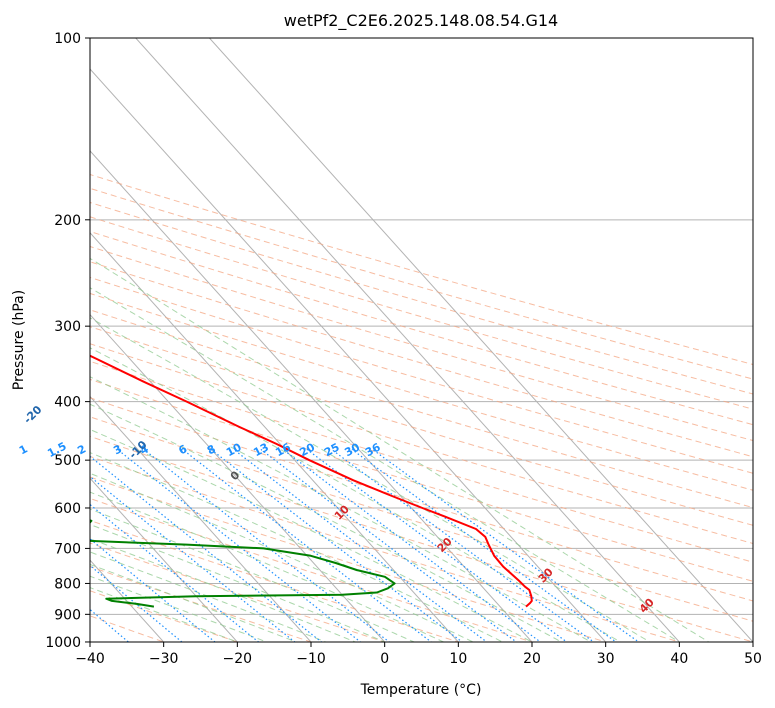 This screenshot has width=775, height=708. What do you see at coordinates (421, 690) in the screenshot?
I see `x-axis-label: Temperature (°C)` at bounding box center [421, 690].